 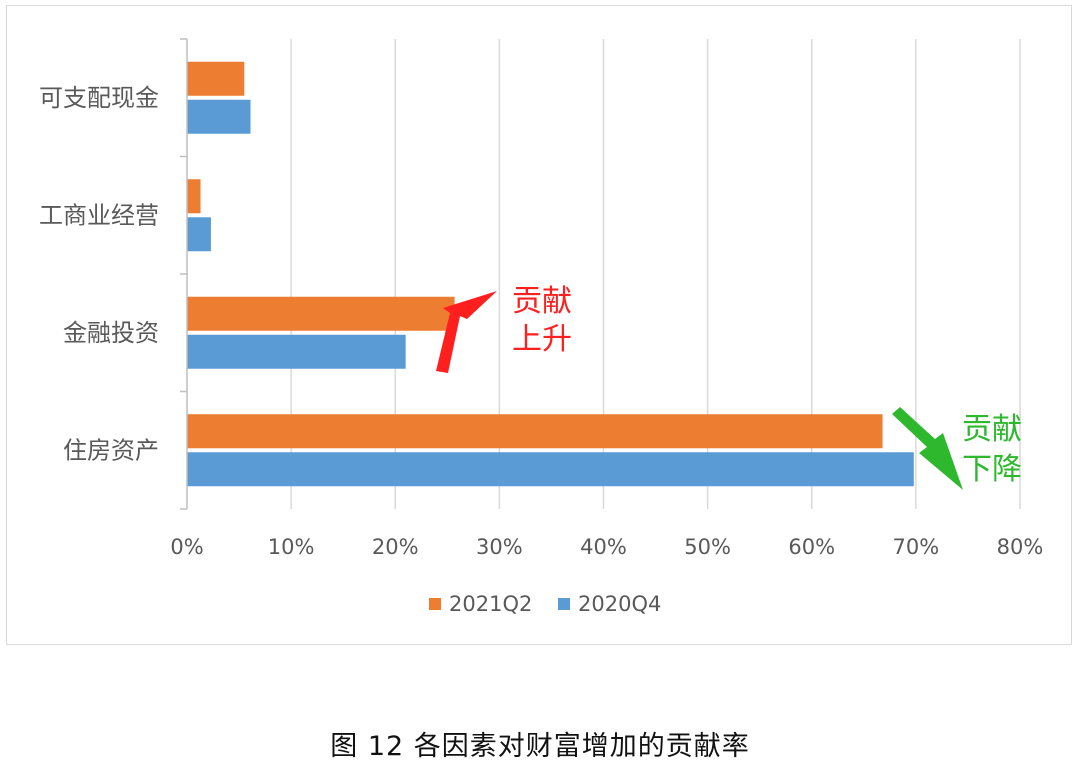 What do you see at coordinates (186, 547) in the screenshot?
I see `x-tick-label: 0%` at bounding box center [186, 547].